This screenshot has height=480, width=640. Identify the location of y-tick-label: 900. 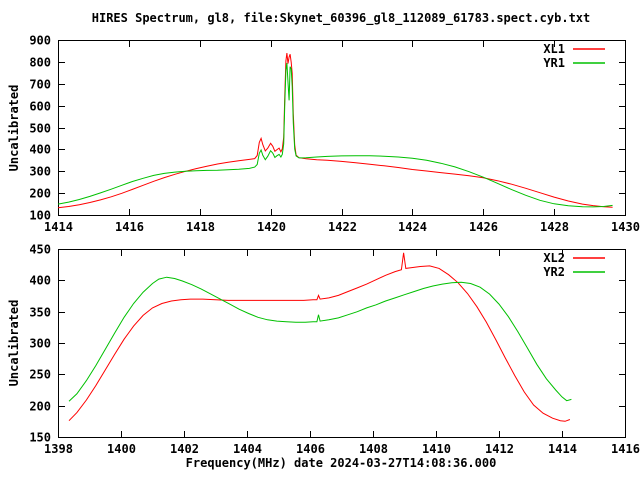
(40, 41).